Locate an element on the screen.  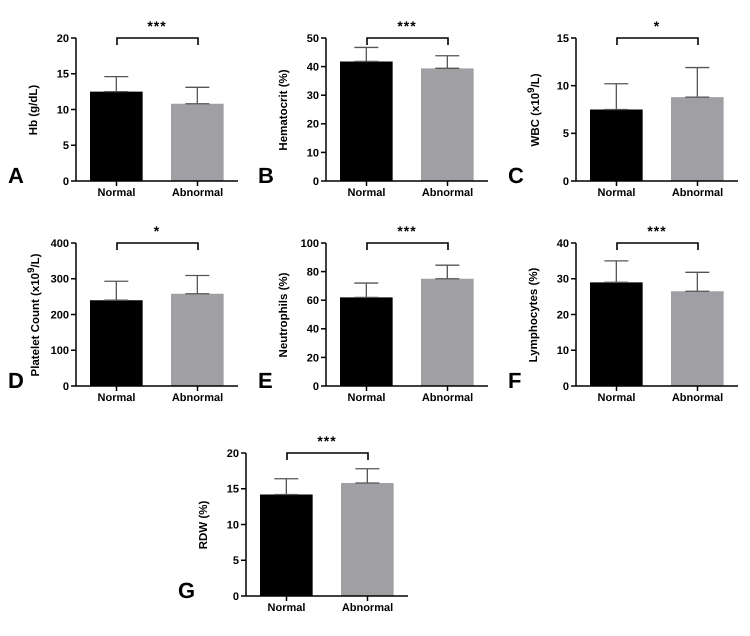
text: C is located at coordinates (516, 176).